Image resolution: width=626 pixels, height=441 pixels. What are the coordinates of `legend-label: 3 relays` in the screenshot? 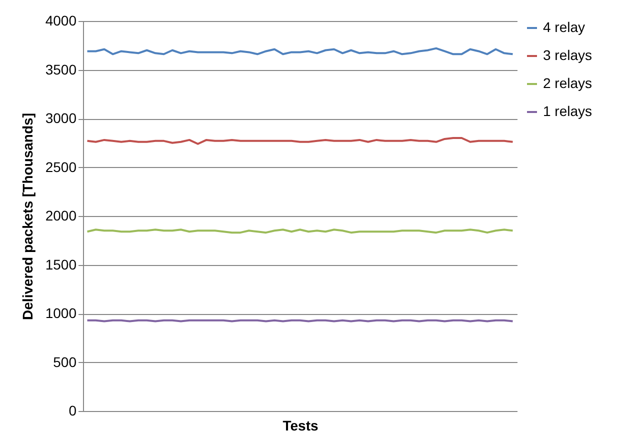 It's located at (567, 55).